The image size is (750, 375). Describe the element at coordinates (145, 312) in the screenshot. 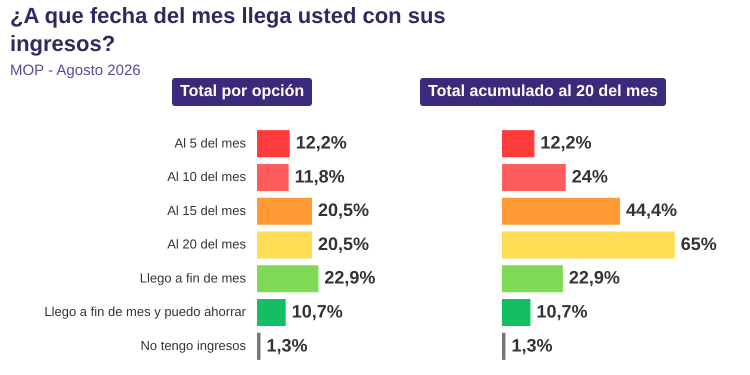

I see `y-tick-label: Llego a fin de mes y puedo ahorrar` at that location.